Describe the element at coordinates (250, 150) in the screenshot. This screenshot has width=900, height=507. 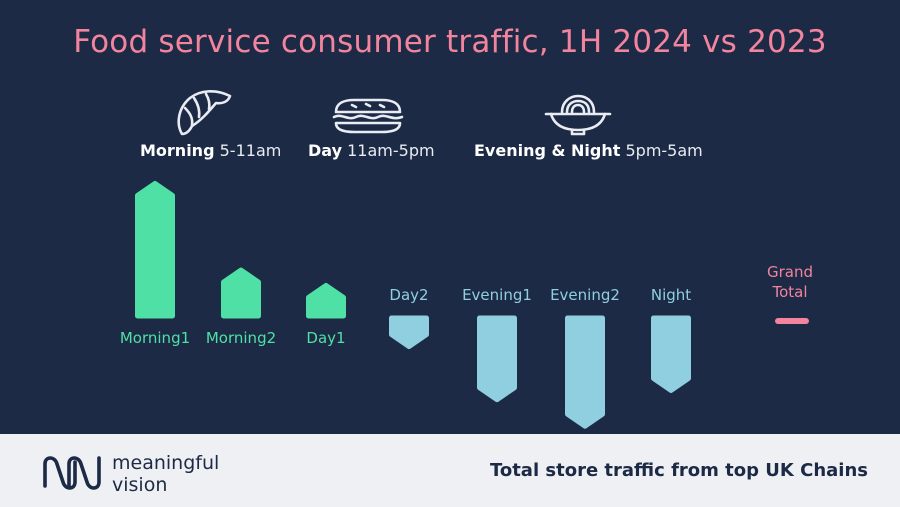
I see `daypart-hours: 5-11am` at that location.